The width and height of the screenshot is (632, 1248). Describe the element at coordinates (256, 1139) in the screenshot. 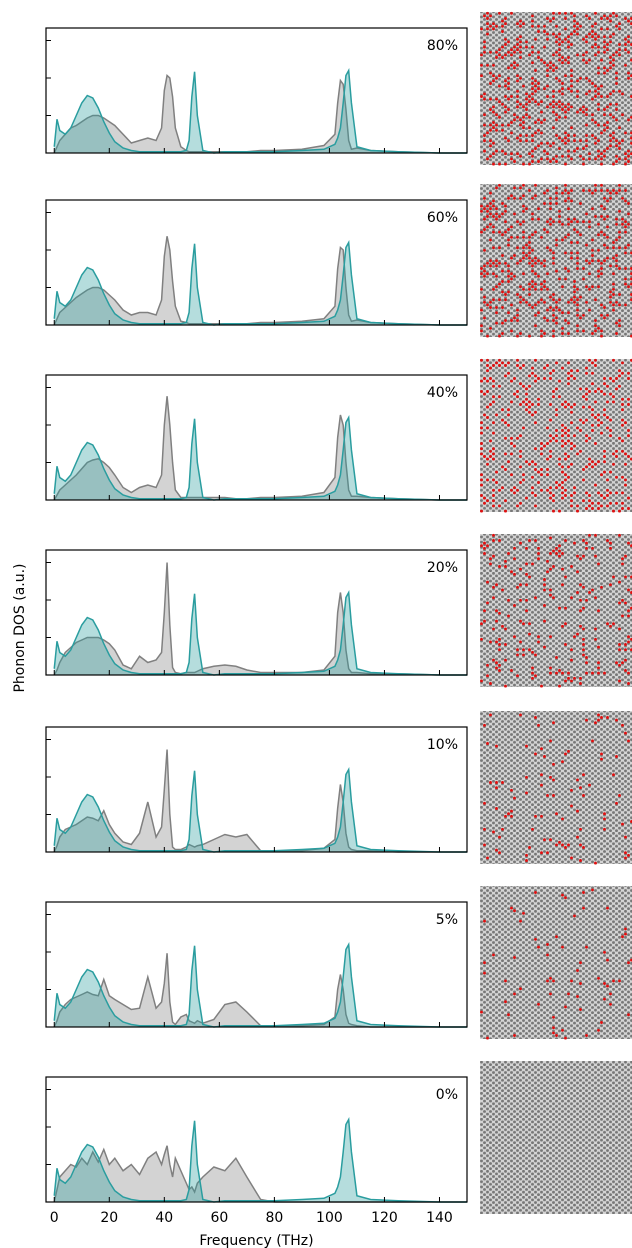

I see `plot-frame` at that location.